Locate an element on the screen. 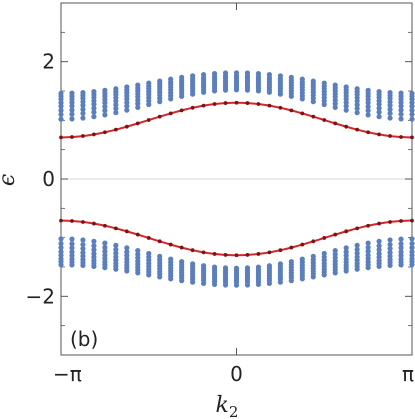 The image size is (415, 419). y-tick-label: −2 is located at coordinates (40, 296).